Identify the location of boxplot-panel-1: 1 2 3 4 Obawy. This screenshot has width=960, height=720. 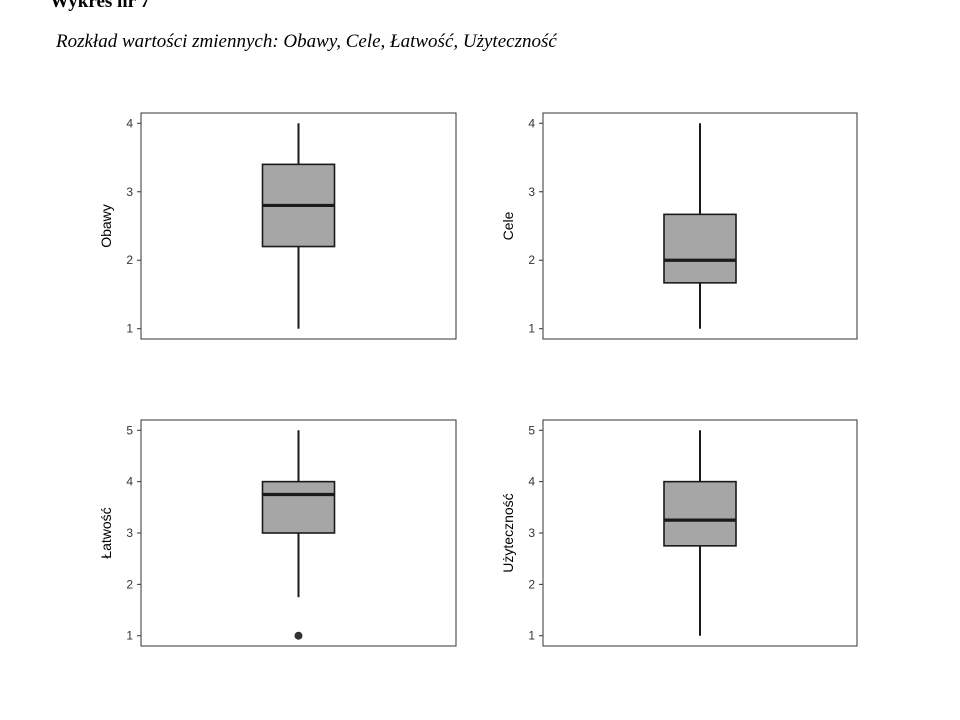
(277, 226).